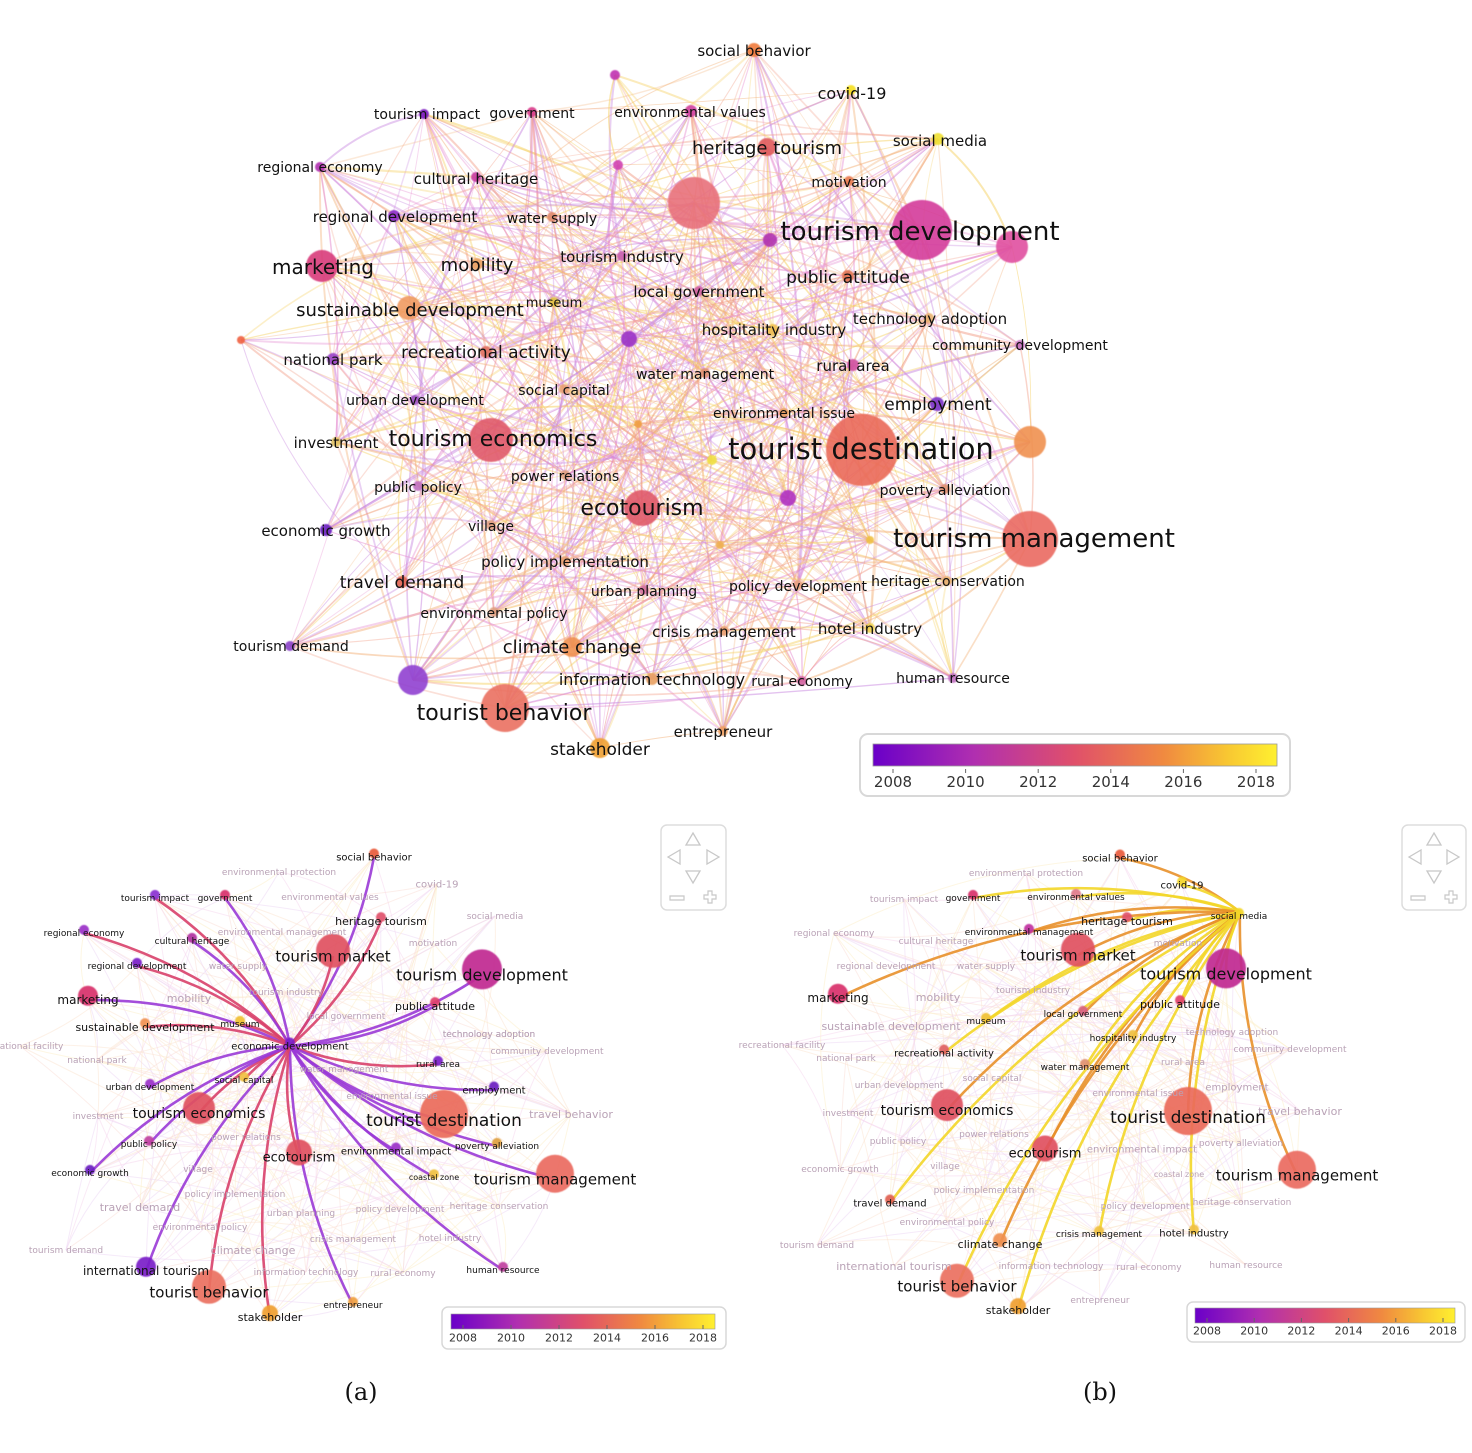  What do you see at coordinates (497, 1142) in the screenshot?
I see `node-poverty-alleviation` at bounding box center [497, 1142].